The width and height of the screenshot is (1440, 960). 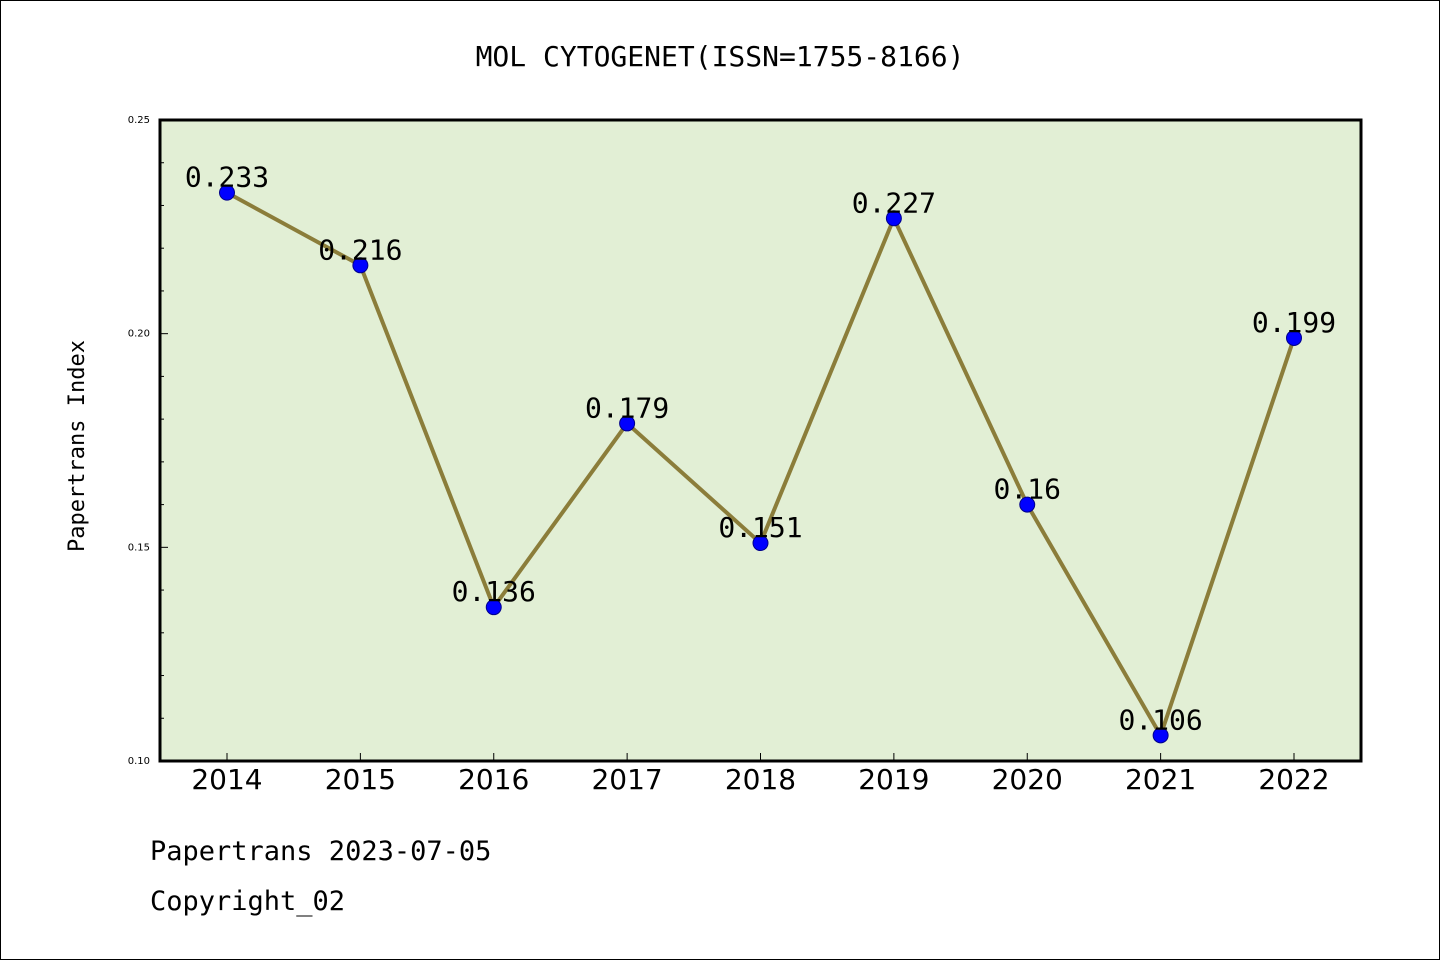 I want to click on data-label: 0.179, so click(x=627, y=407).